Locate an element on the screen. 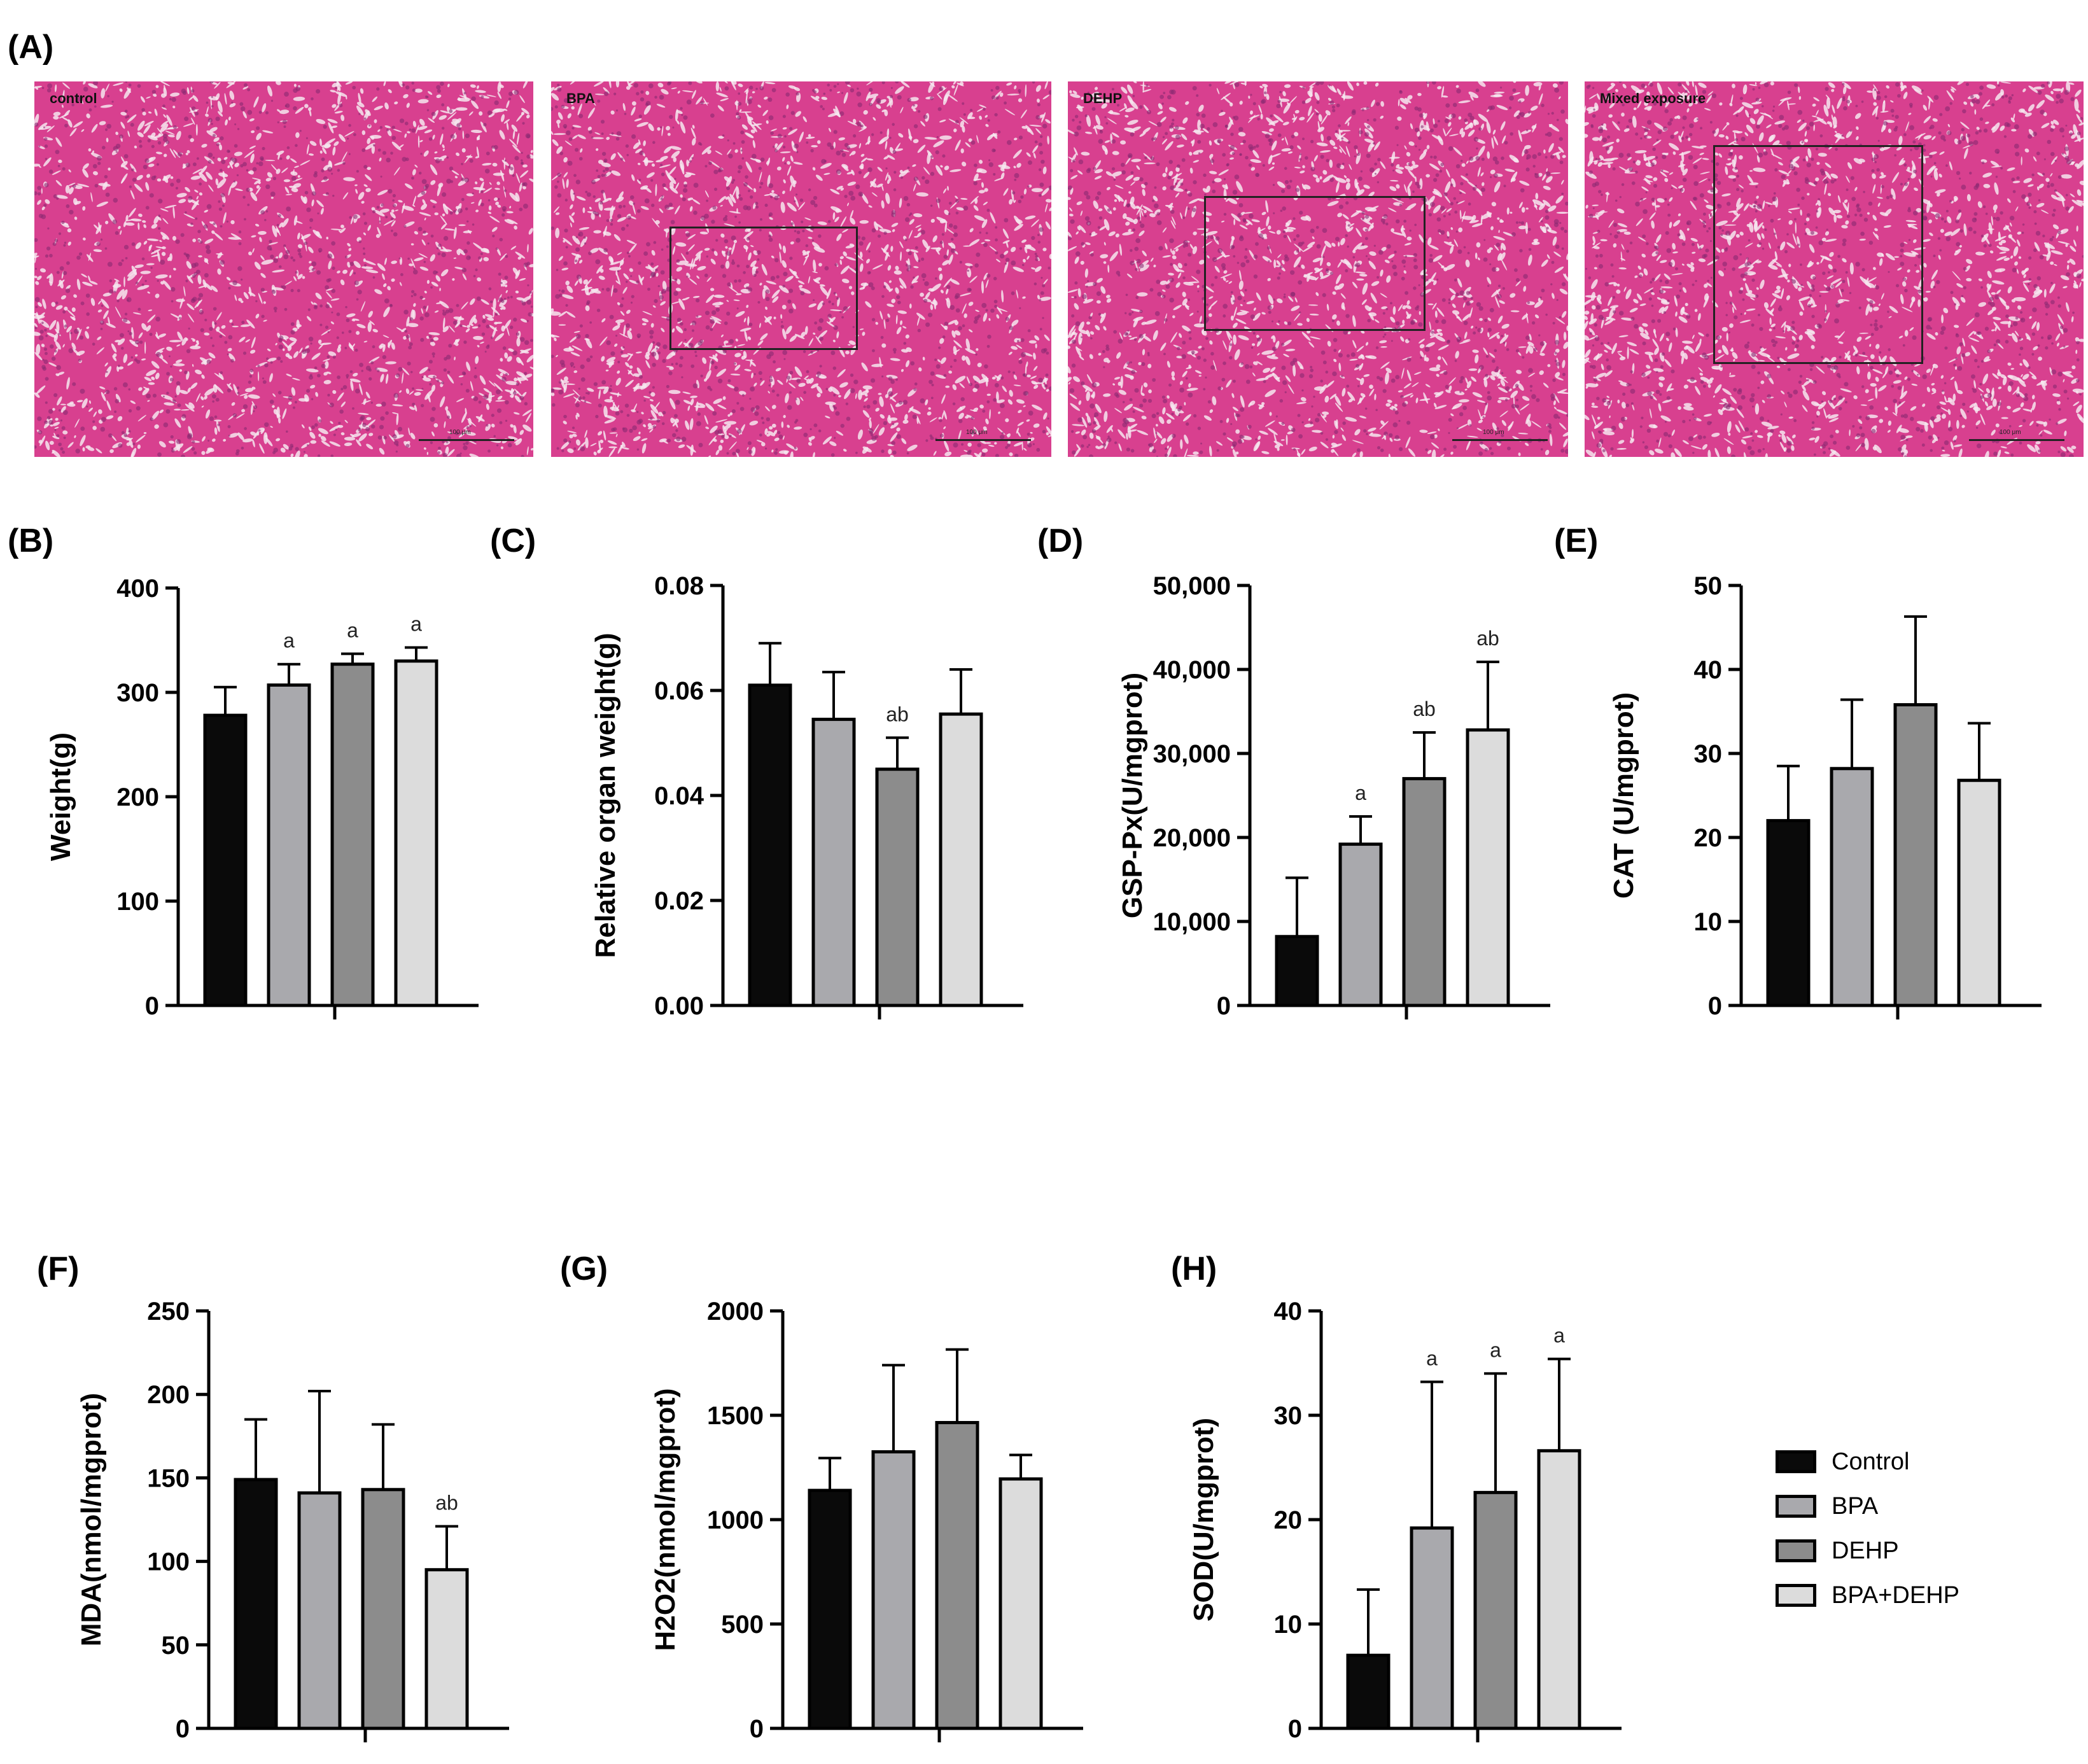 The height and width of the screenshot is (1764, 2088). y-tick-label: 1000 is located at coordinates (735, 1520).